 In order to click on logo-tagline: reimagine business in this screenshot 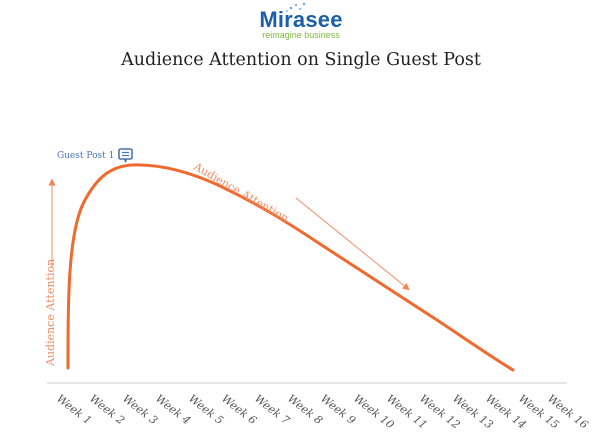, I will do `click(301, 35)`.